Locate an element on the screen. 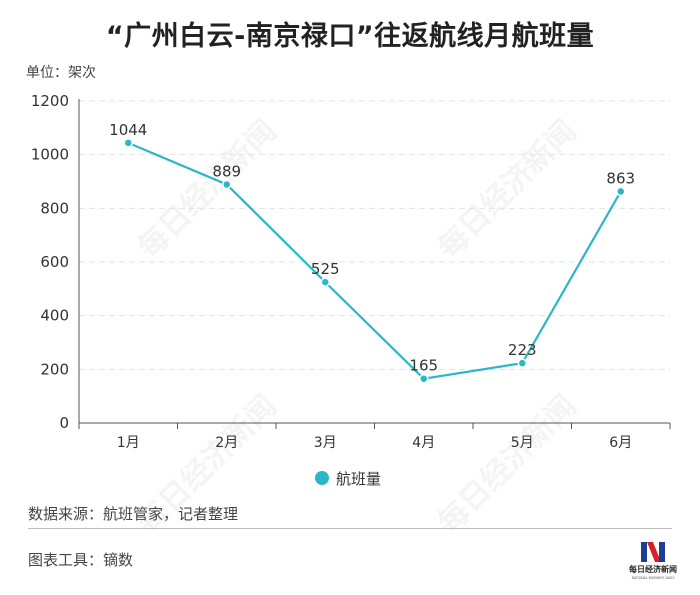 Image resolution: width=700 pixels, height=595 pixels. nbd-logo: 每日经济新闻 NATIONAL BUSINESS DAILY is located at coordinates (653, 561).